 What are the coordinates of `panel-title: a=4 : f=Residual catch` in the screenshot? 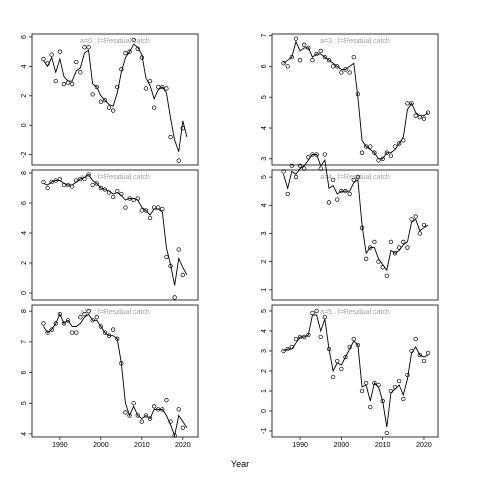 It's located at (355, 177).